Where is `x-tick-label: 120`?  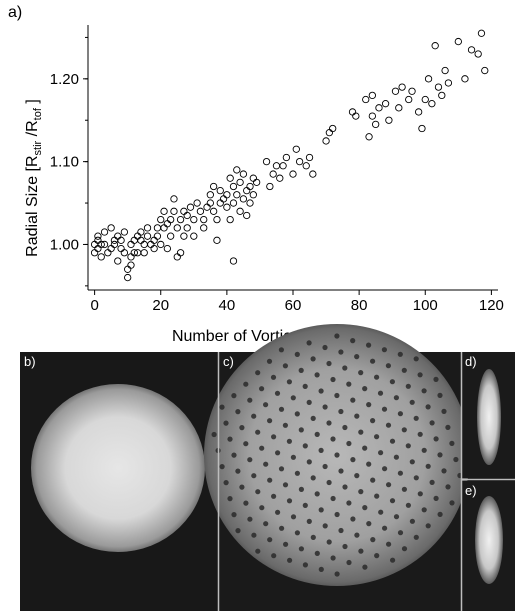 x-tick-label: 120 is located at coordinates (491, 305).